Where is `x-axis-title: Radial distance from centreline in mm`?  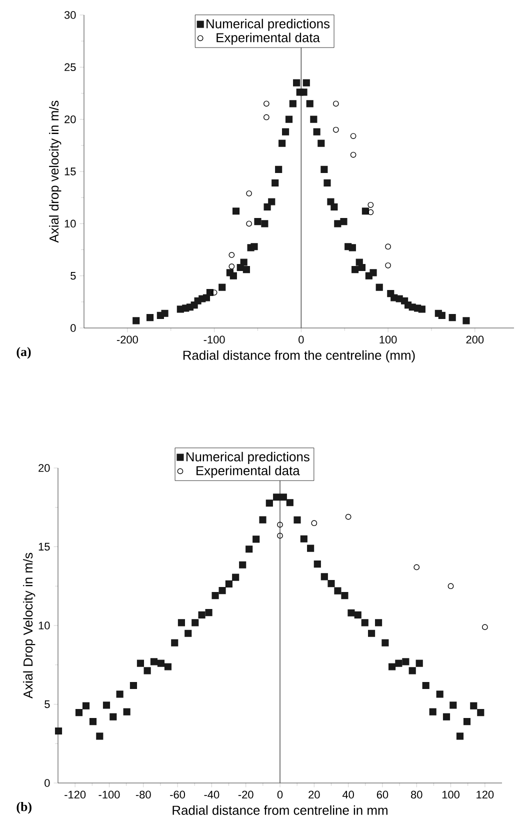
x-axis-title: Radial distance from centreline in mm is located at coordinates (280, 810).